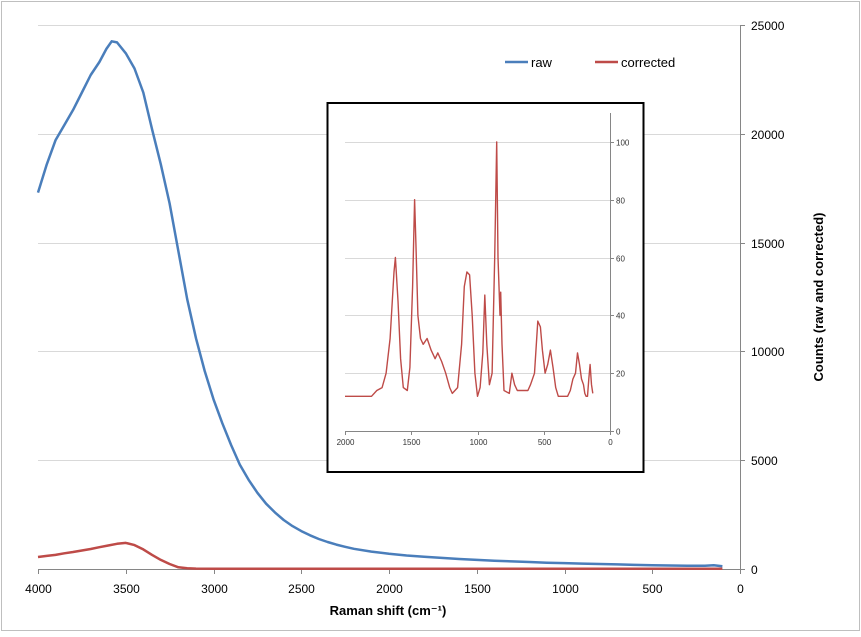  I want to click on y-tick-label: 0, so click(754, 570).